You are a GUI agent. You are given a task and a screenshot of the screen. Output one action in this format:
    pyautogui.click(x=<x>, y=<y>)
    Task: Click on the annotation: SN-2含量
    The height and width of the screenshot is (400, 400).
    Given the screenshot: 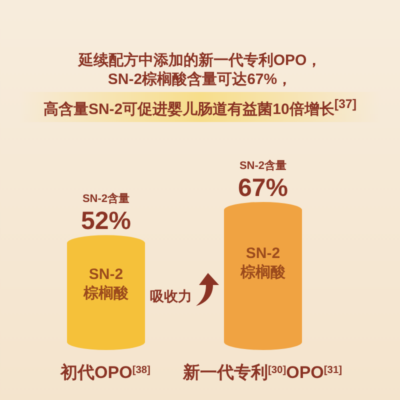 What is the action you would take?
    pyautogui.click(x=106, y=199)
    